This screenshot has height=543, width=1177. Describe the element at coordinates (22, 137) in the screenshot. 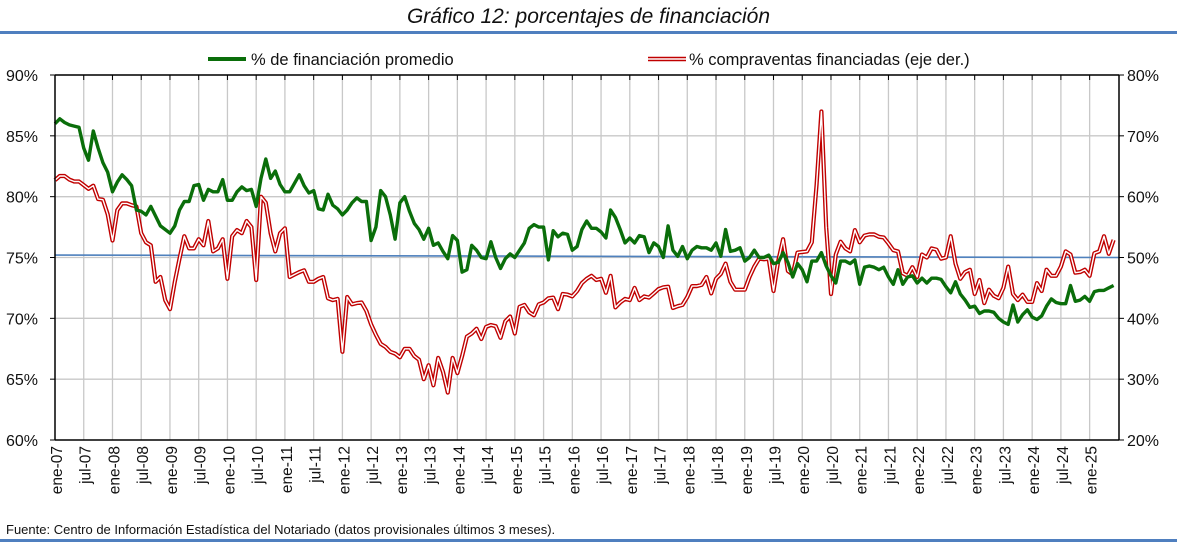

I see `left-tick-label: 85%` at that location.